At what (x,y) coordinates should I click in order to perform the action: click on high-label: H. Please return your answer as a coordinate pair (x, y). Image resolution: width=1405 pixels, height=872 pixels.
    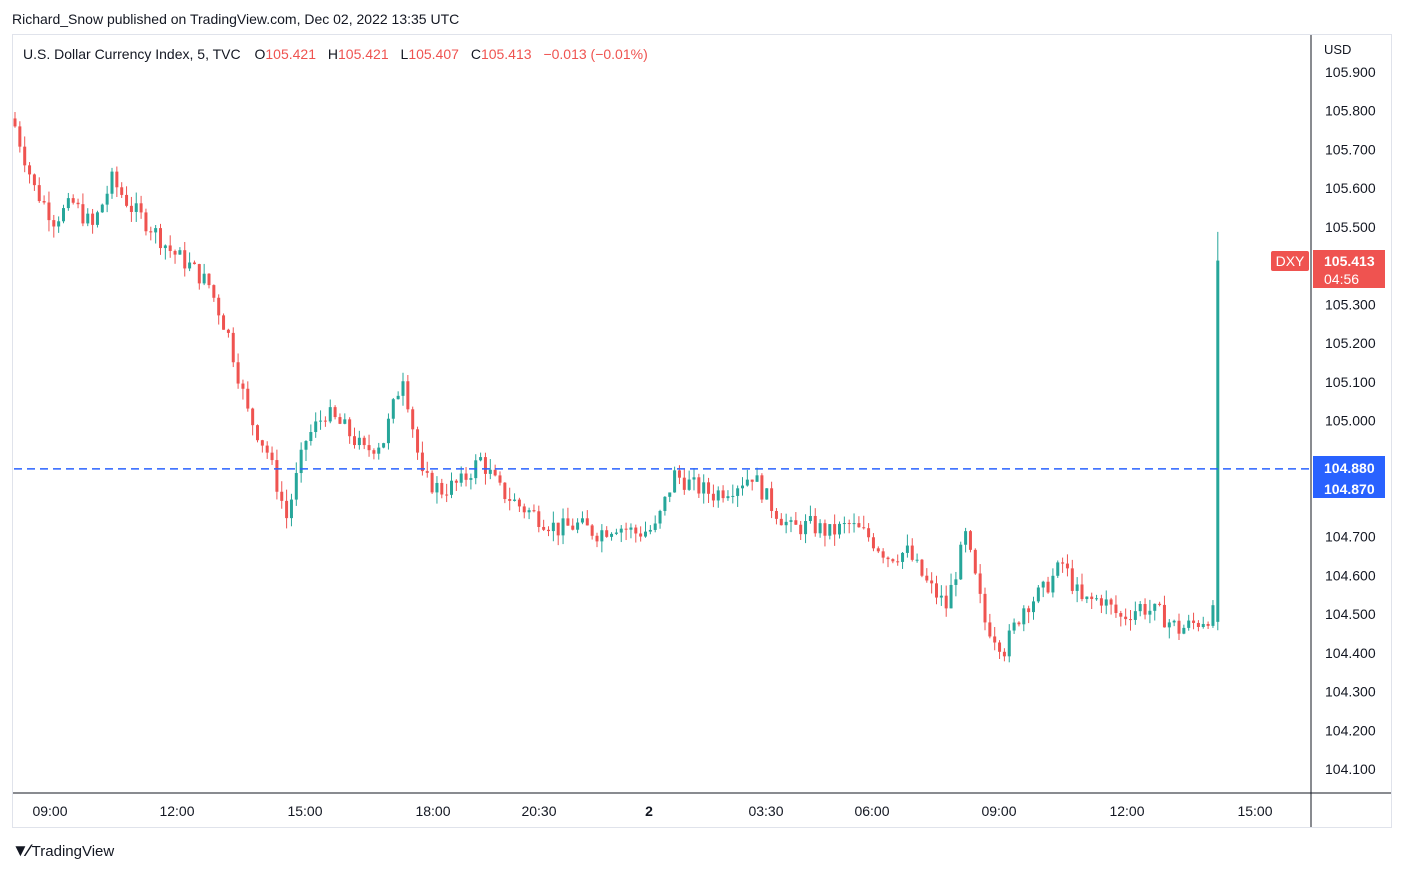
    Looking at the image, I should click on (333, 54).